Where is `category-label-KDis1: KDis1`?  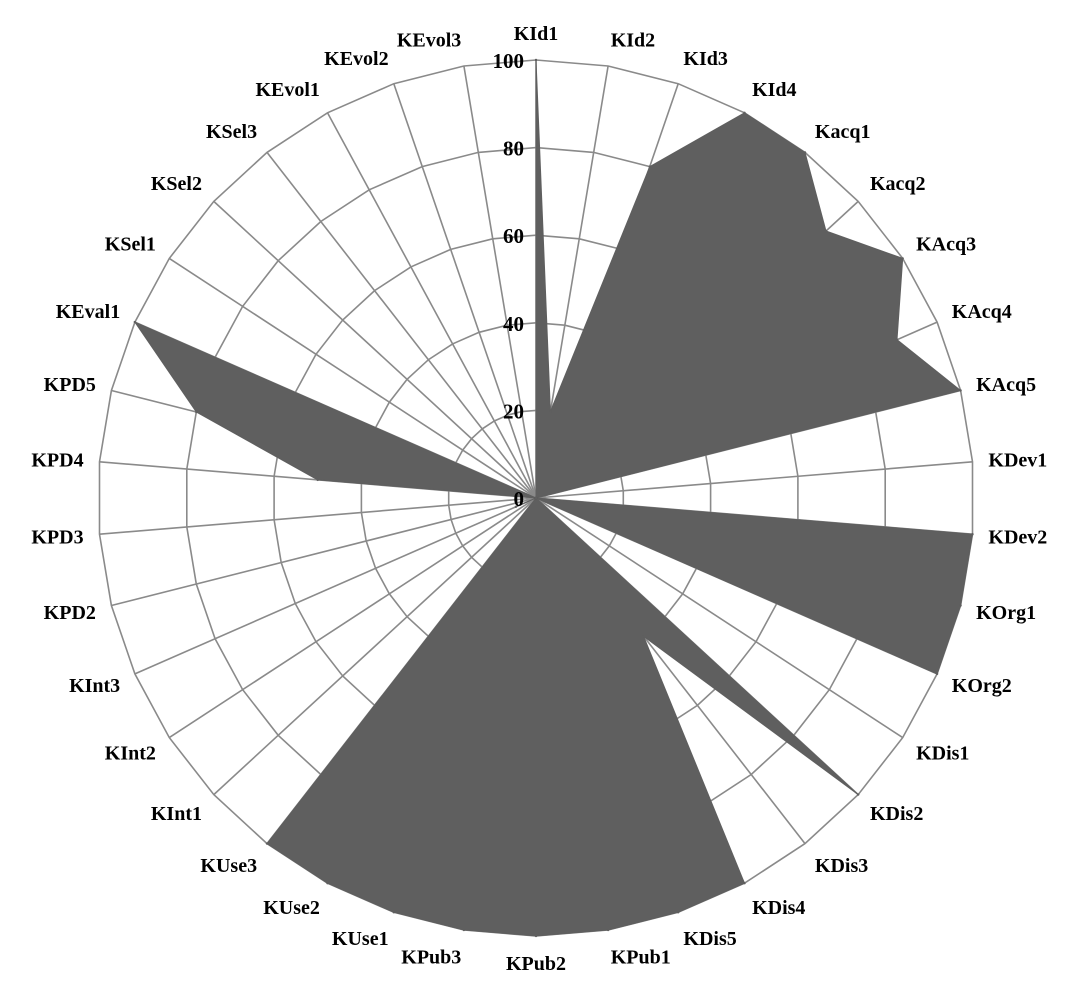 category-label-KDis1: KDis1 is located at coordinates (942, 753).